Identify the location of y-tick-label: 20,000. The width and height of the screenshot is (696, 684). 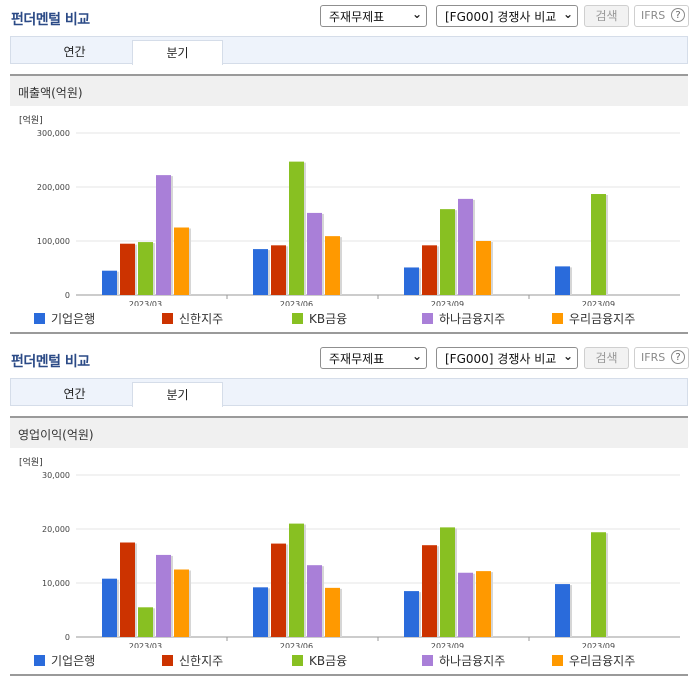
(56, 529).